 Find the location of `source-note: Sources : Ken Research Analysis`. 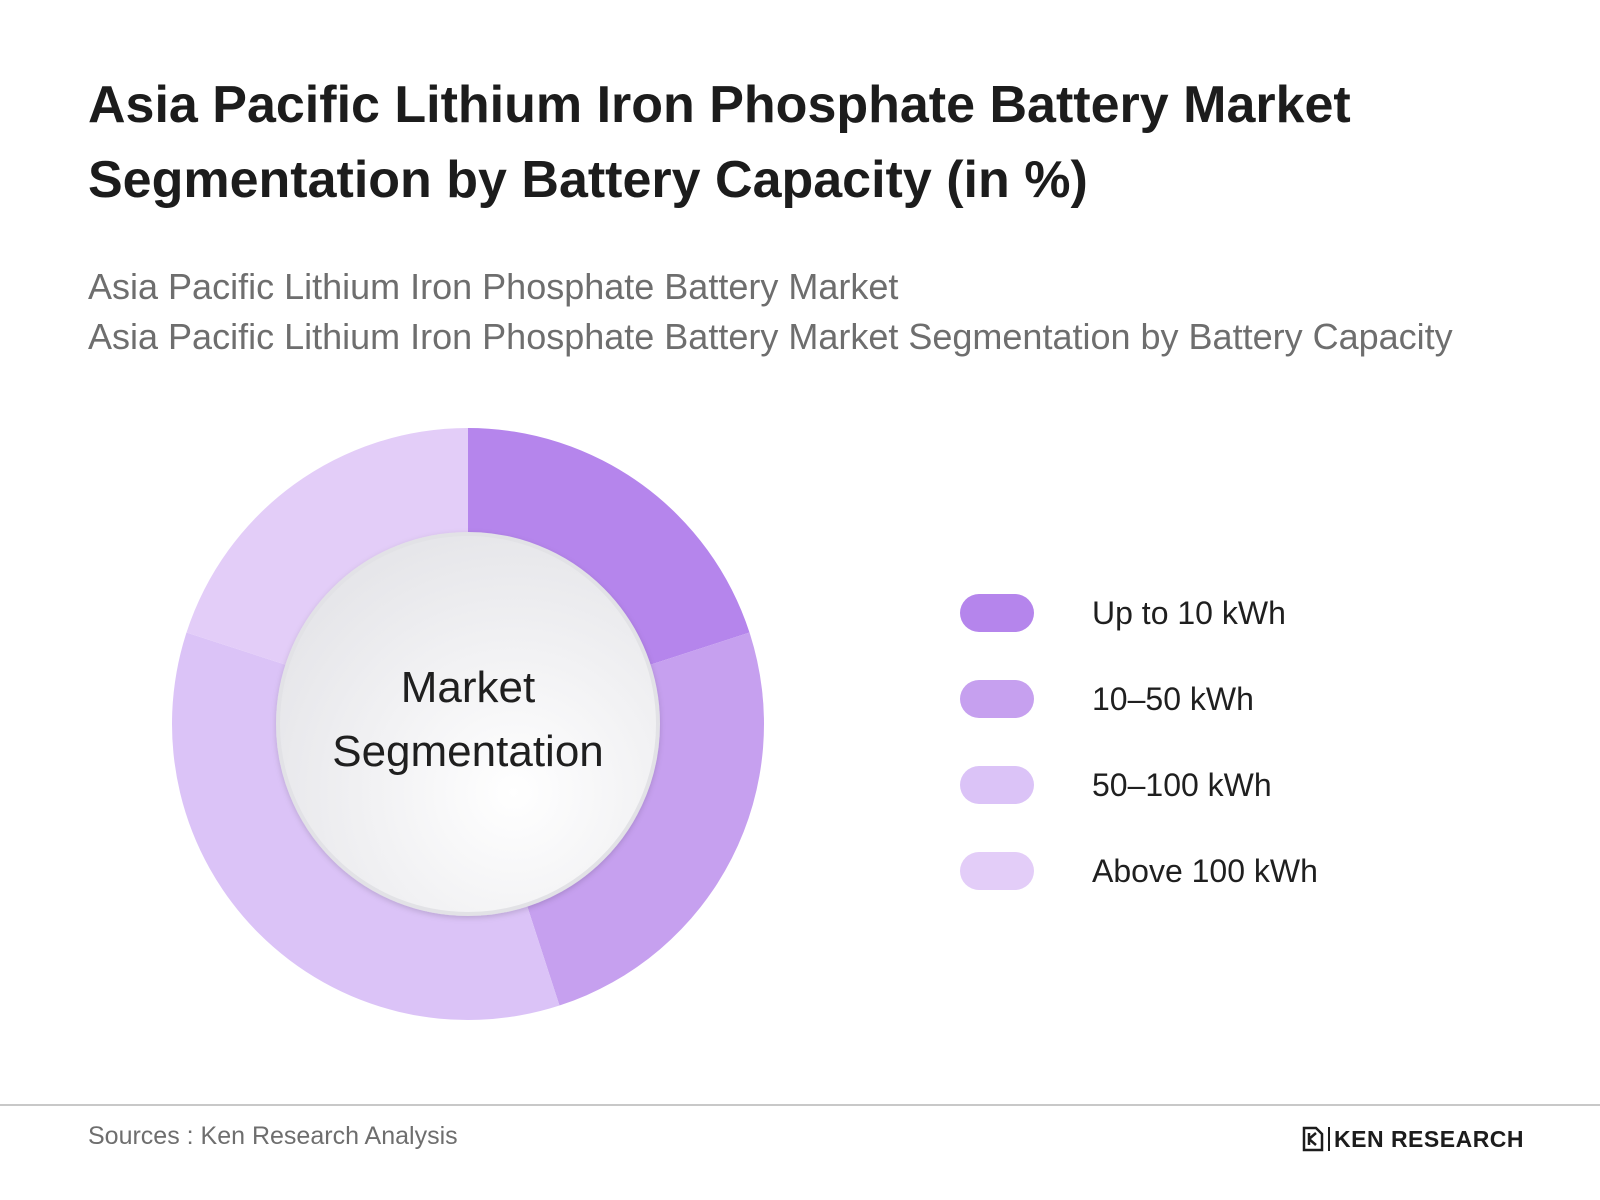

source-note: Sources : Ken Research Analysis is located at coordinates (273, 1136).